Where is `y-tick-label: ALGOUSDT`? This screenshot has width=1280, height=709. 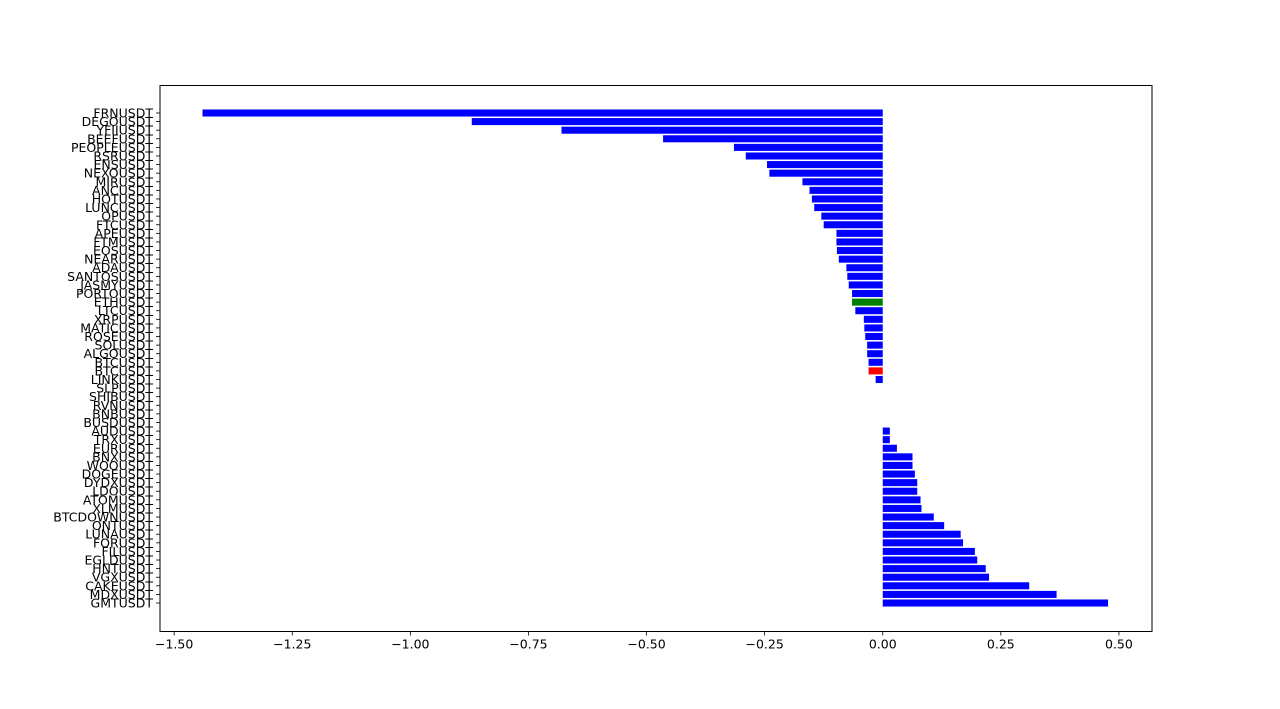
y-tick-label: ALGOUSDT is located at coordinates (119, 353).